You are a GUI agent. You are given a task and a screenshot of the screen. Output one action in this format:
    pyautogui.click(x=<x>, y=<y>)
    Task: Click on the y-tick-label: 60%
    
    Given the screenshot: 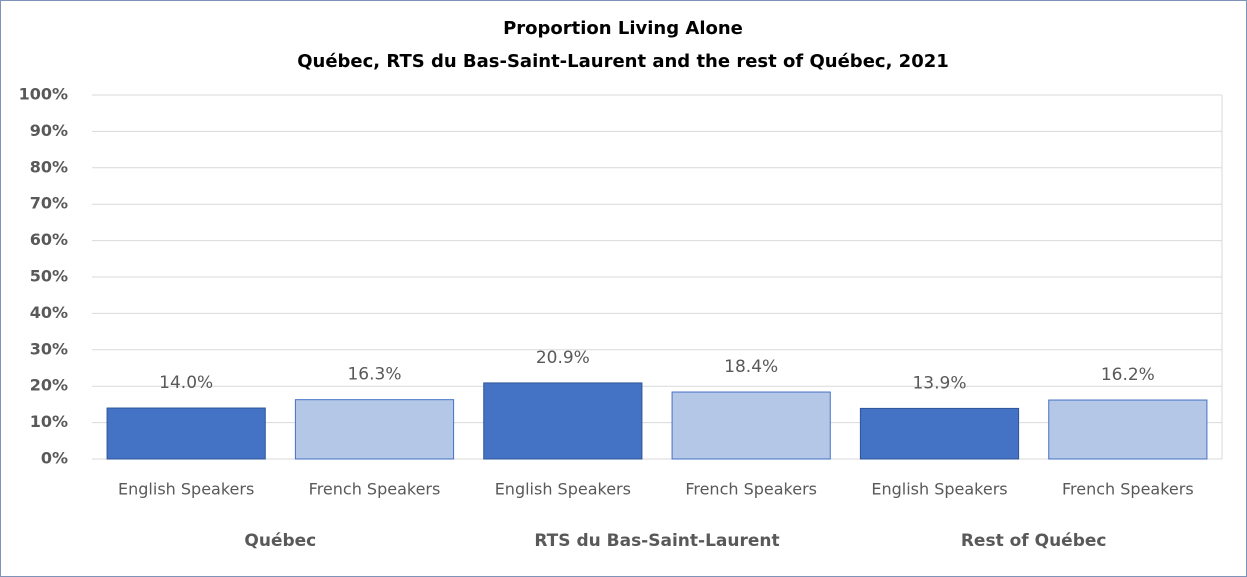 What is the action you would take?
    pyautogui.click(x=49, y=239)
    